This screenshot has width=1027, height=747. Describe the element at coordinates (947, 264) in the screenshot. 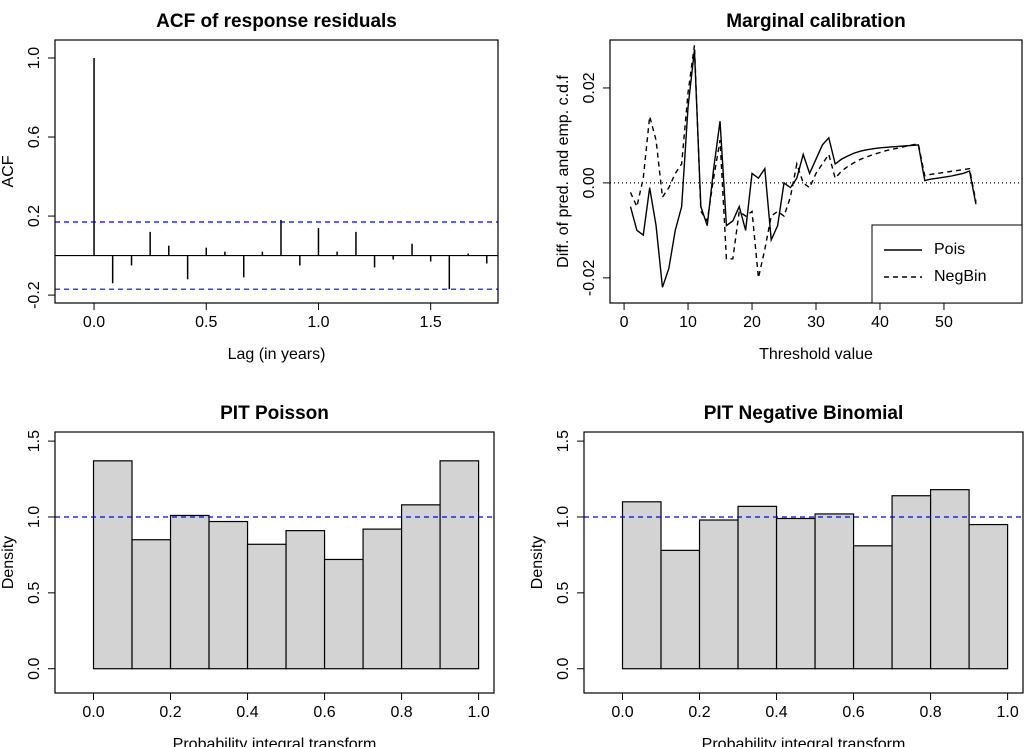

I see `legend-box` at that location.